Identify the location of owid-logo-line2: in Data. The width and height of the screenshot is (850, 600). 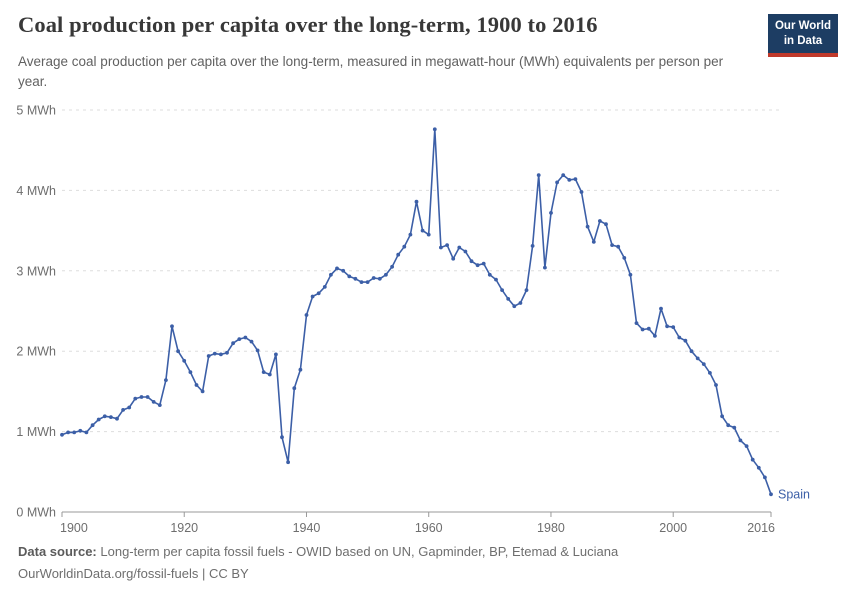
(803, 40).